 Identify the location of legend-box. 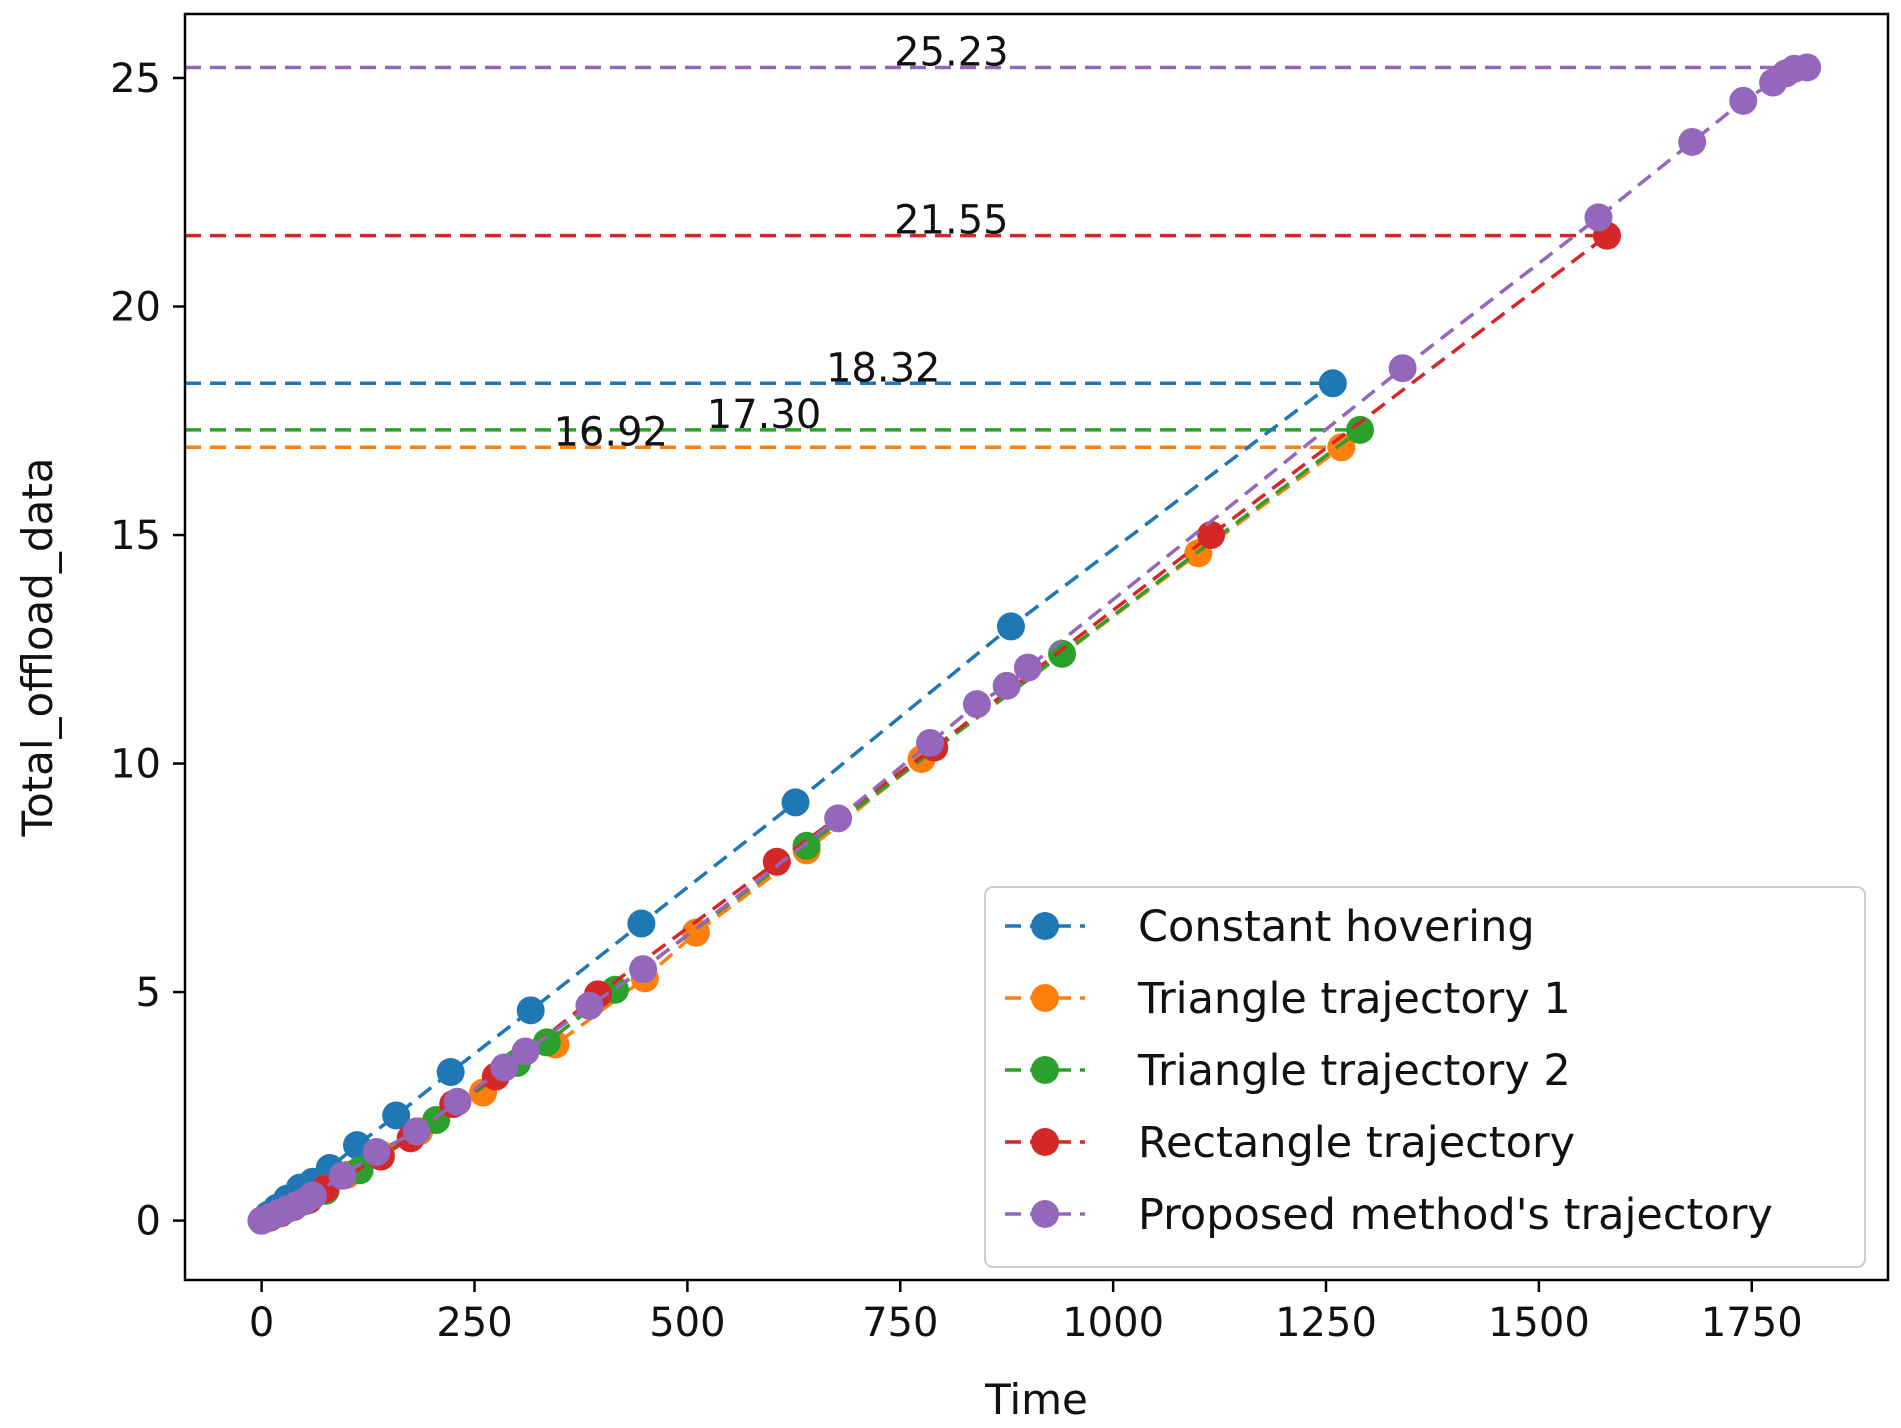
(1425, 1077).